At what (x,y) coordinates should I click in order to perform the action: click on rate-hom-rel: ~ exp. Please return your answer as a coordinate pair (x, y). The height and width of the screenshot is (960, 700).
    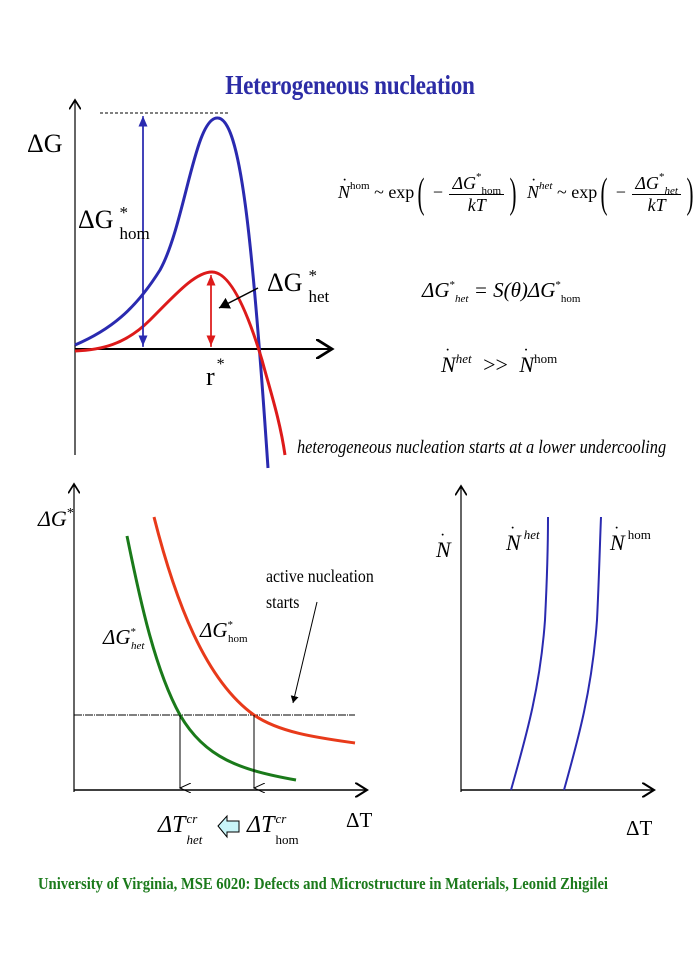
    Looking at the image, I should click on (394, 192).